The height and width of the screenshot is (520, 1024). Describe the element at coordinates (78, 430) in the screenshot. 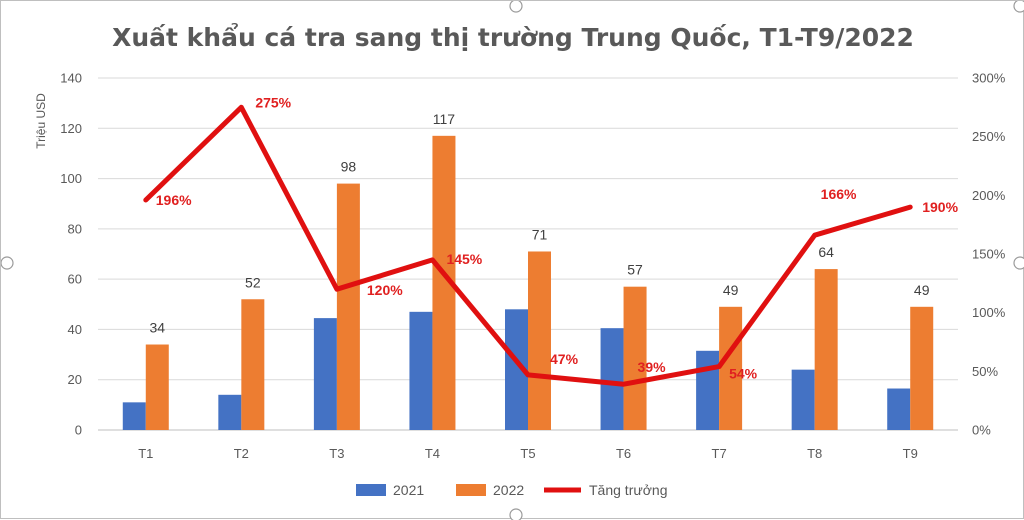

I see `y-tick-label: 0` at that location.